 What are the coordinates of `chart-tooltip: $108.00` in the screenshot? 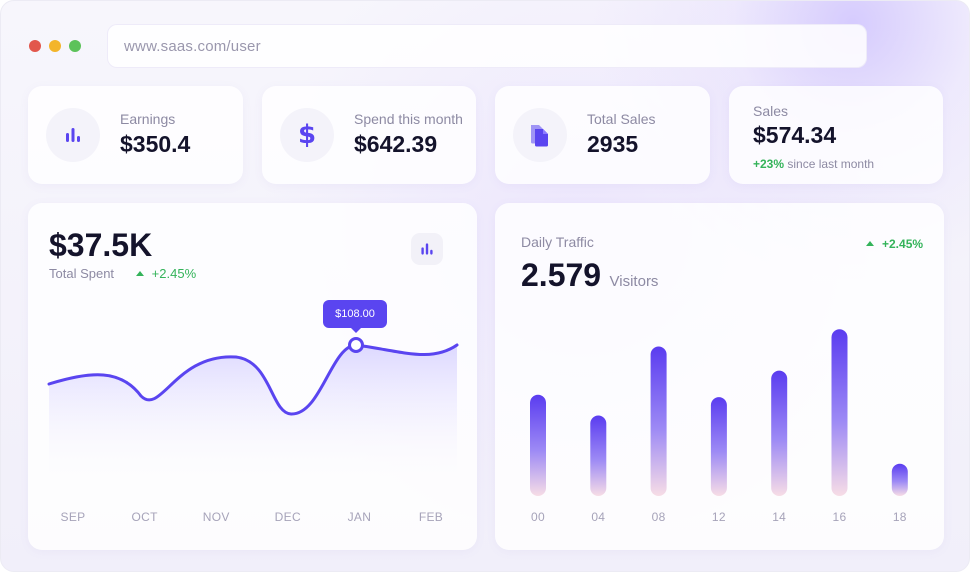 It's located at (355, 316).